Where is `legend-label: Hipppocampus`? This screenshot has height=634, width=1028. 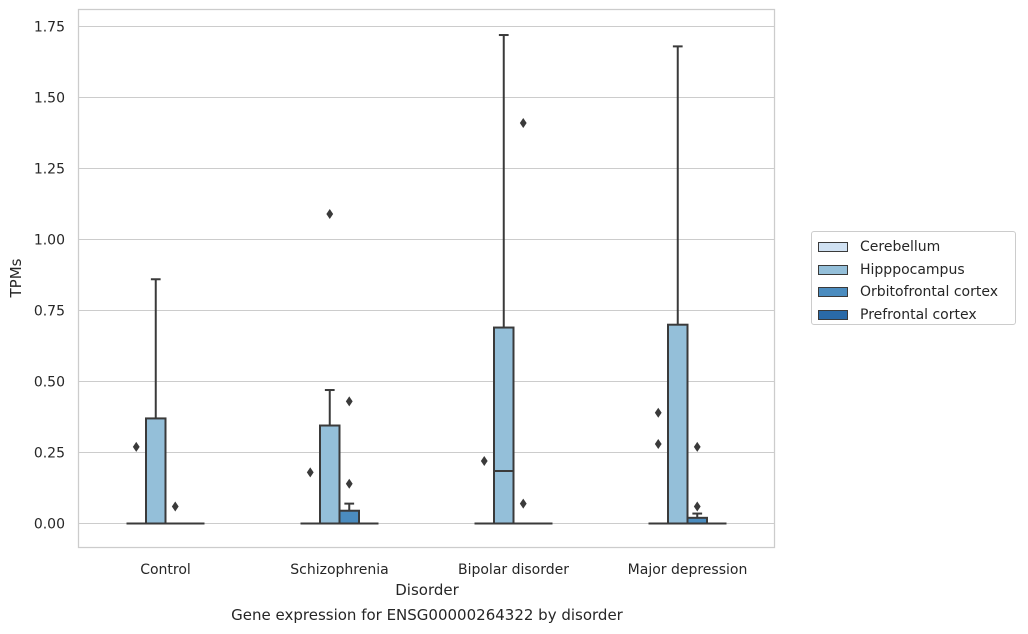
legend-label: Hipppocampus is located at coordinates (912, 269).